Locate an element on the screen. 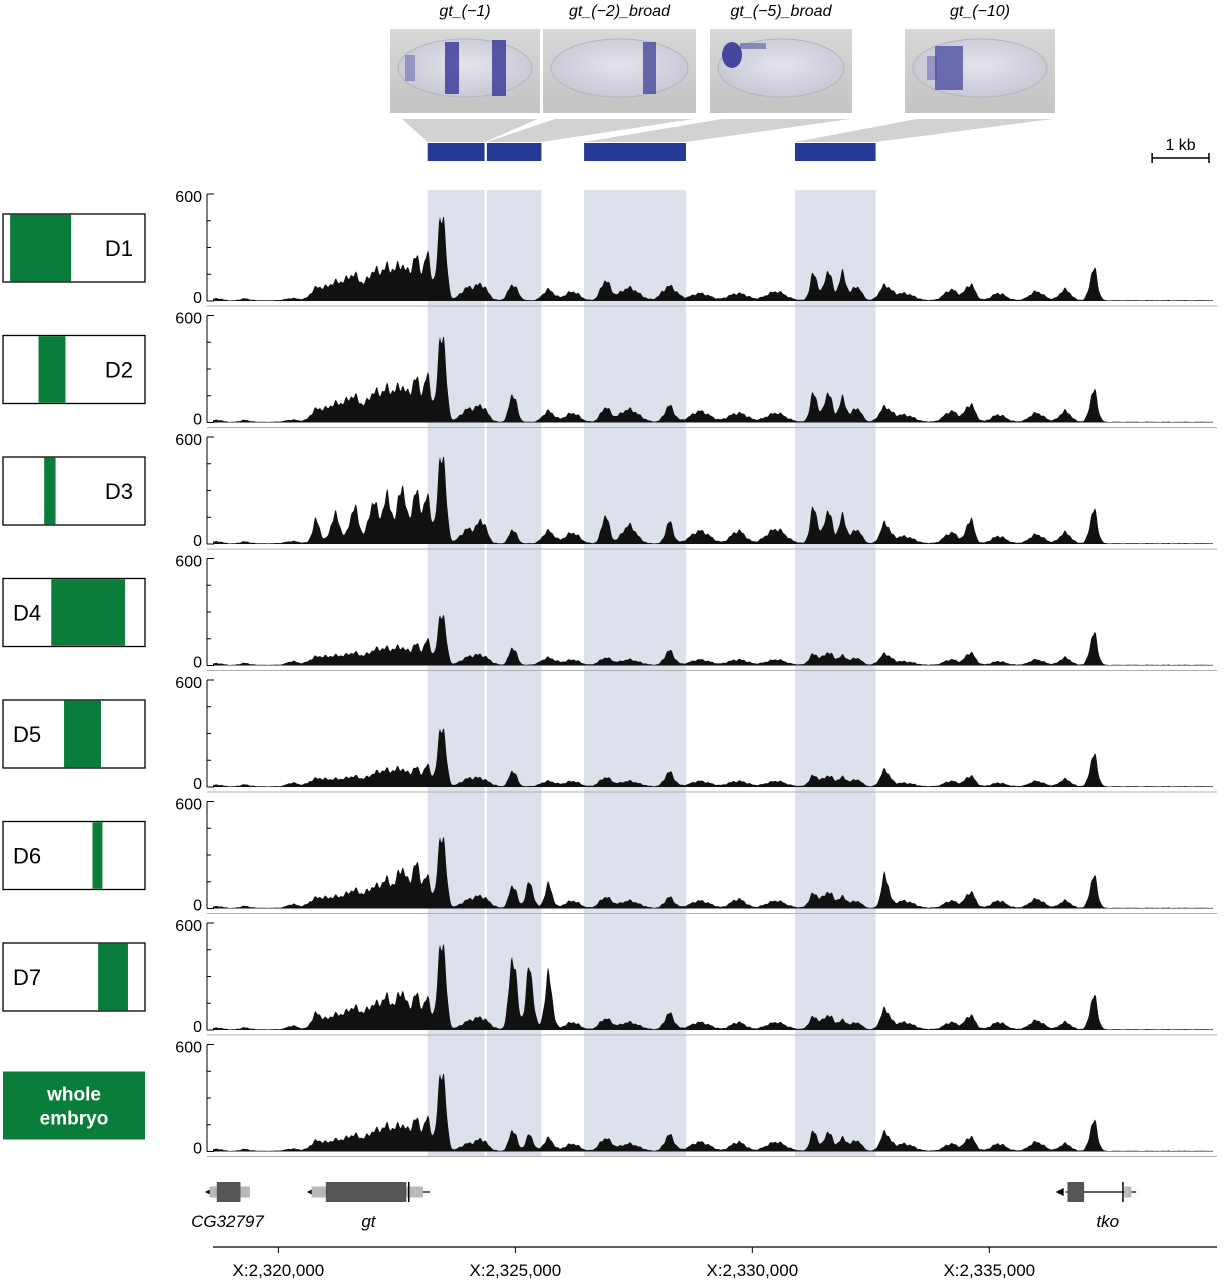 Image resolution: width=1225 pixels, height=1280 pixels. domain-label-line: whole is located at coordinates (73, 1095).